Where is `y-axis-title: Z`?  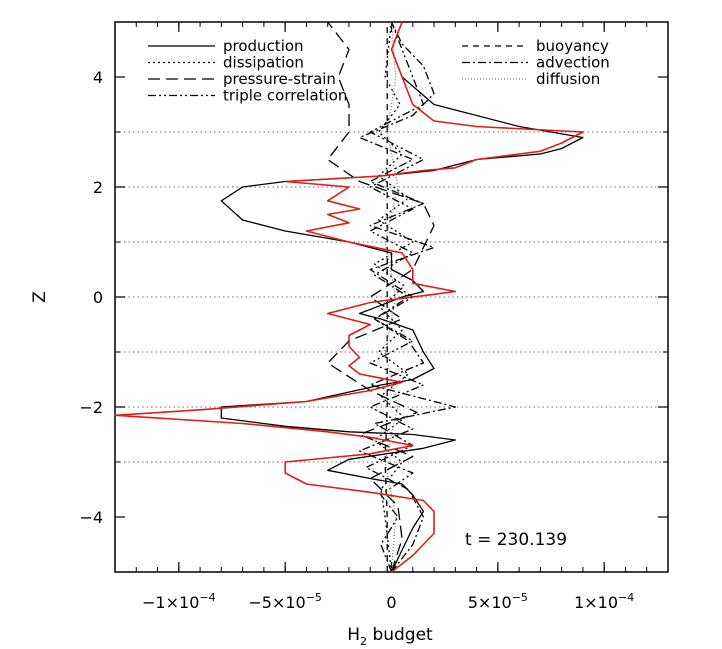
y-axis-title: Z is located at coordinates (40, 297).